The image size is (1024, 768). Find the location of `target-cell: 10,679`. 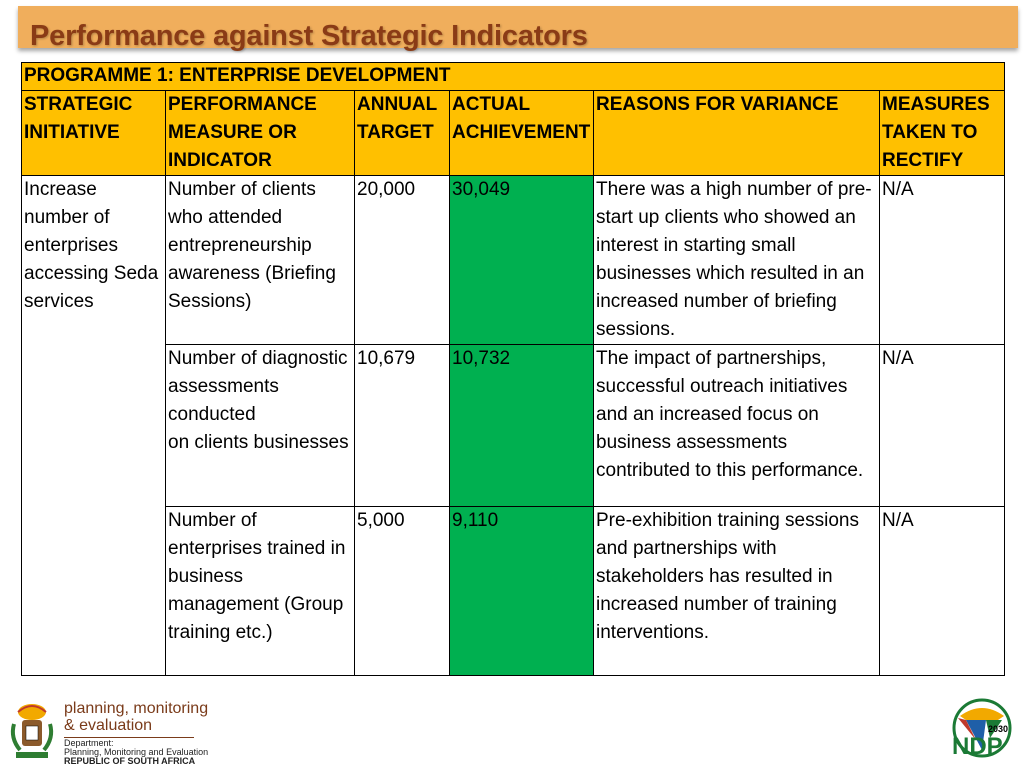

target-cell: 10,679 is located at coordinates (402, 425).